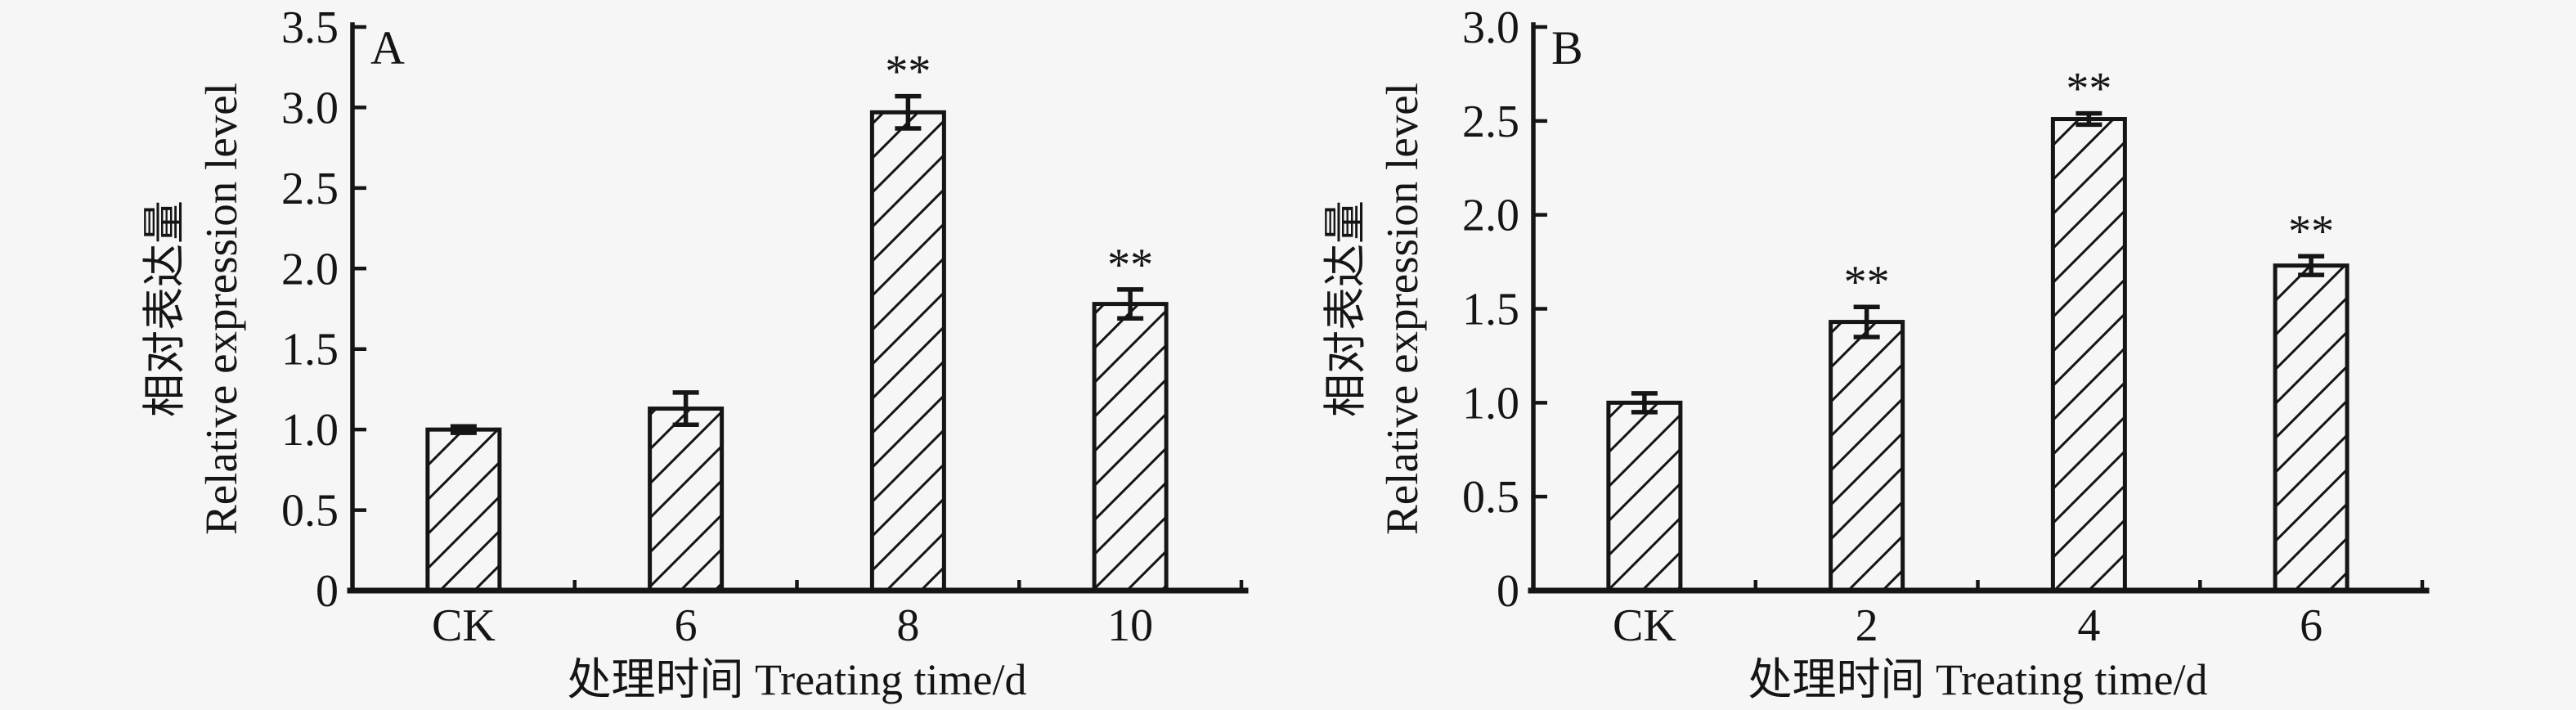  Describe the element at coordinates (310, 27) in the screenshot. I see `y-tick-label: 3.5` at that location.